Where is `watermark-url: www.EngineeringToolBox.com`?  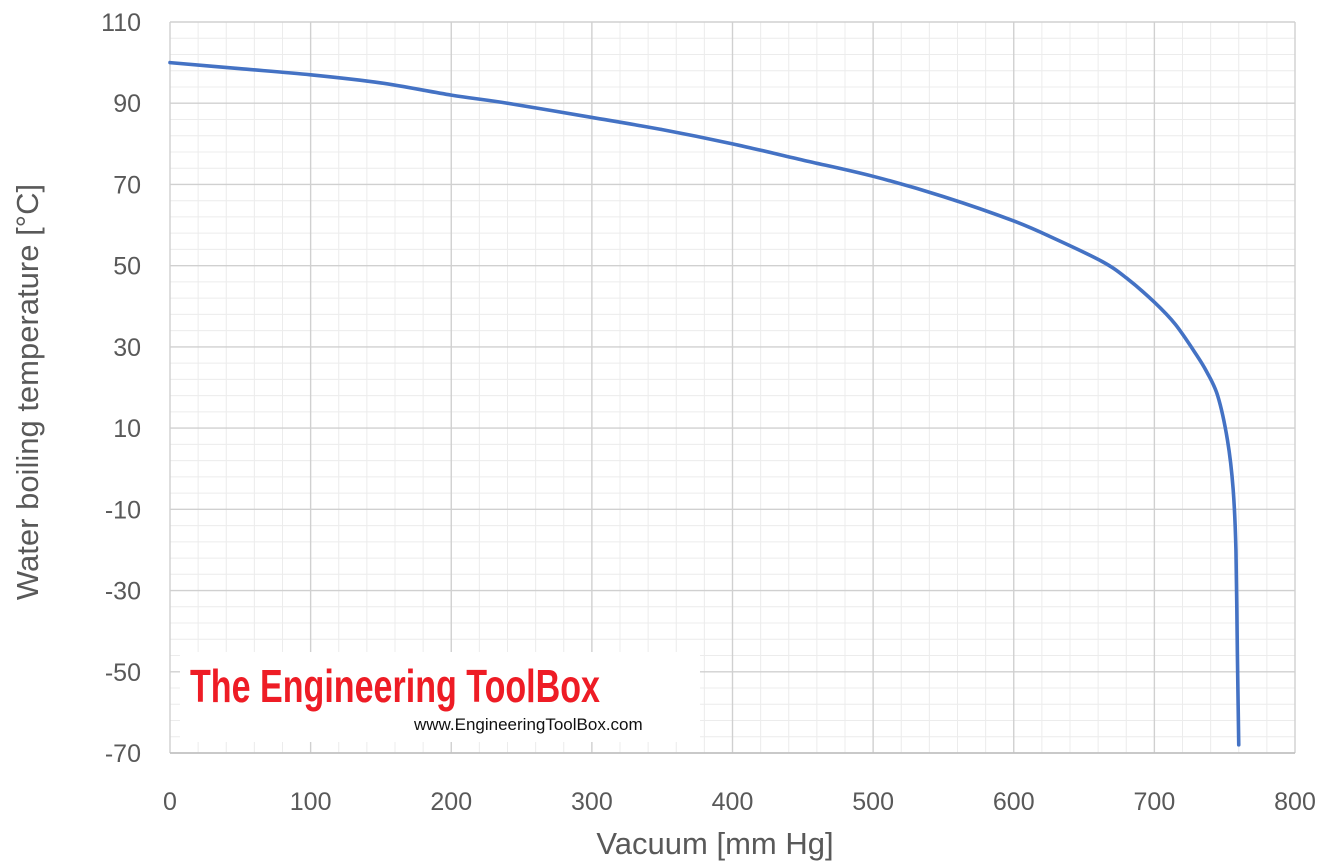
watermark-url: www.EngineeringToolBox.com is located at coordinates (528, 724).